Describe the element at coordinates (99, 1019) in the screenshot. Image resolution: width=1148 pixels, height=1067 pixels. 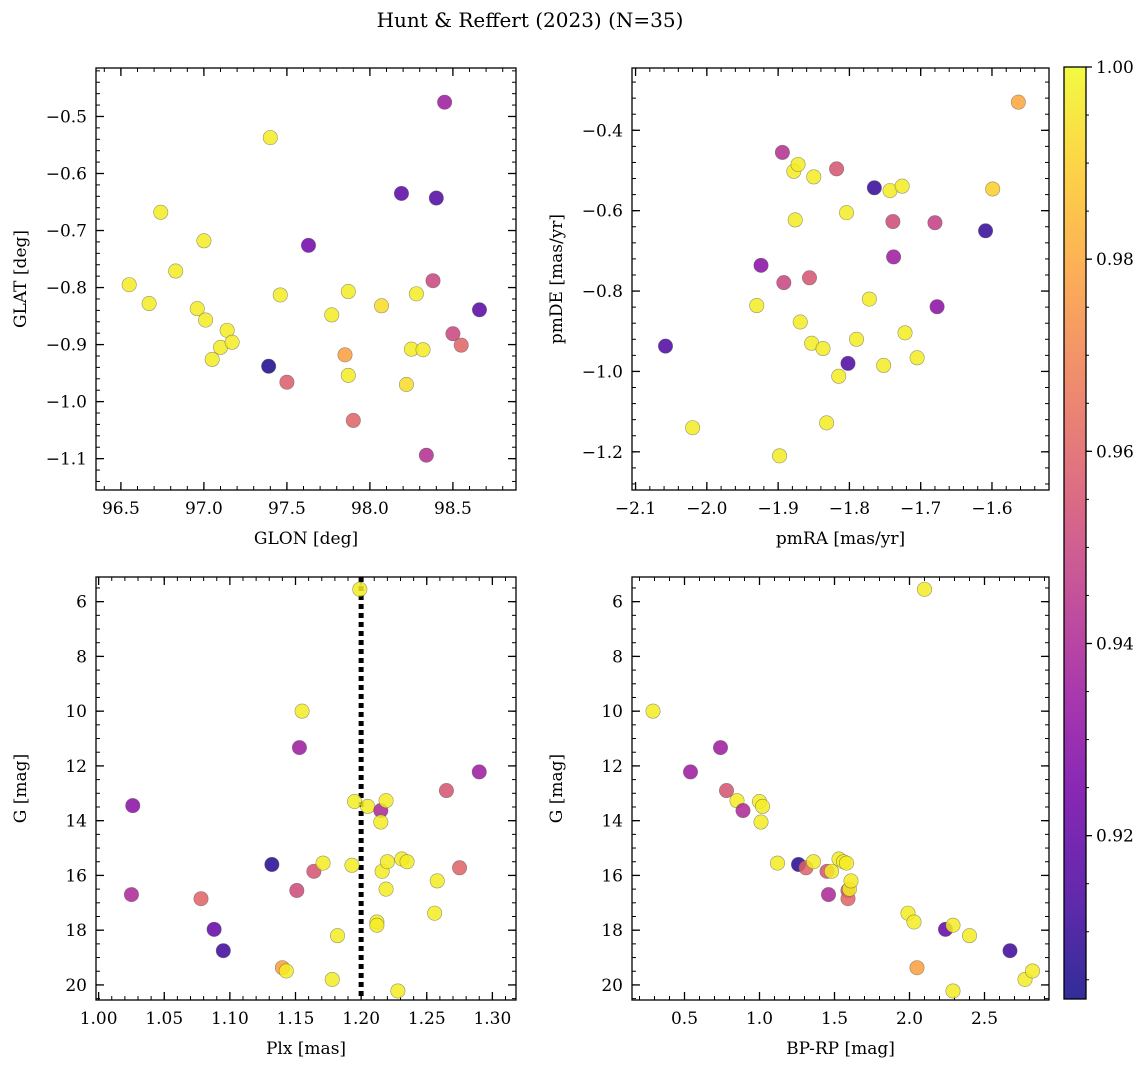
I see `x-tick-label: 1.00` at that location.